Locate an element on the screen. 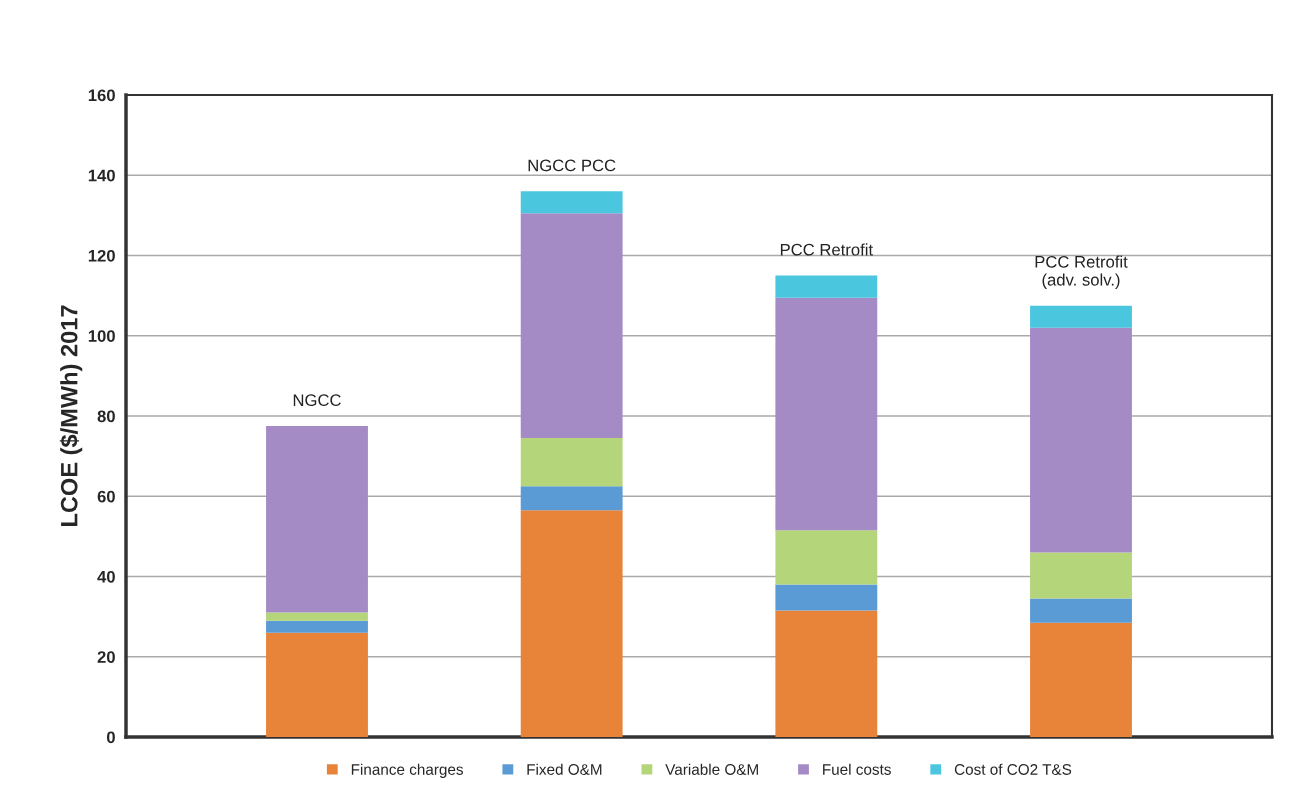 The width and height of the screenshot is (1308, 793). y-tick-label: 160 is located at coordinates (101, 95).